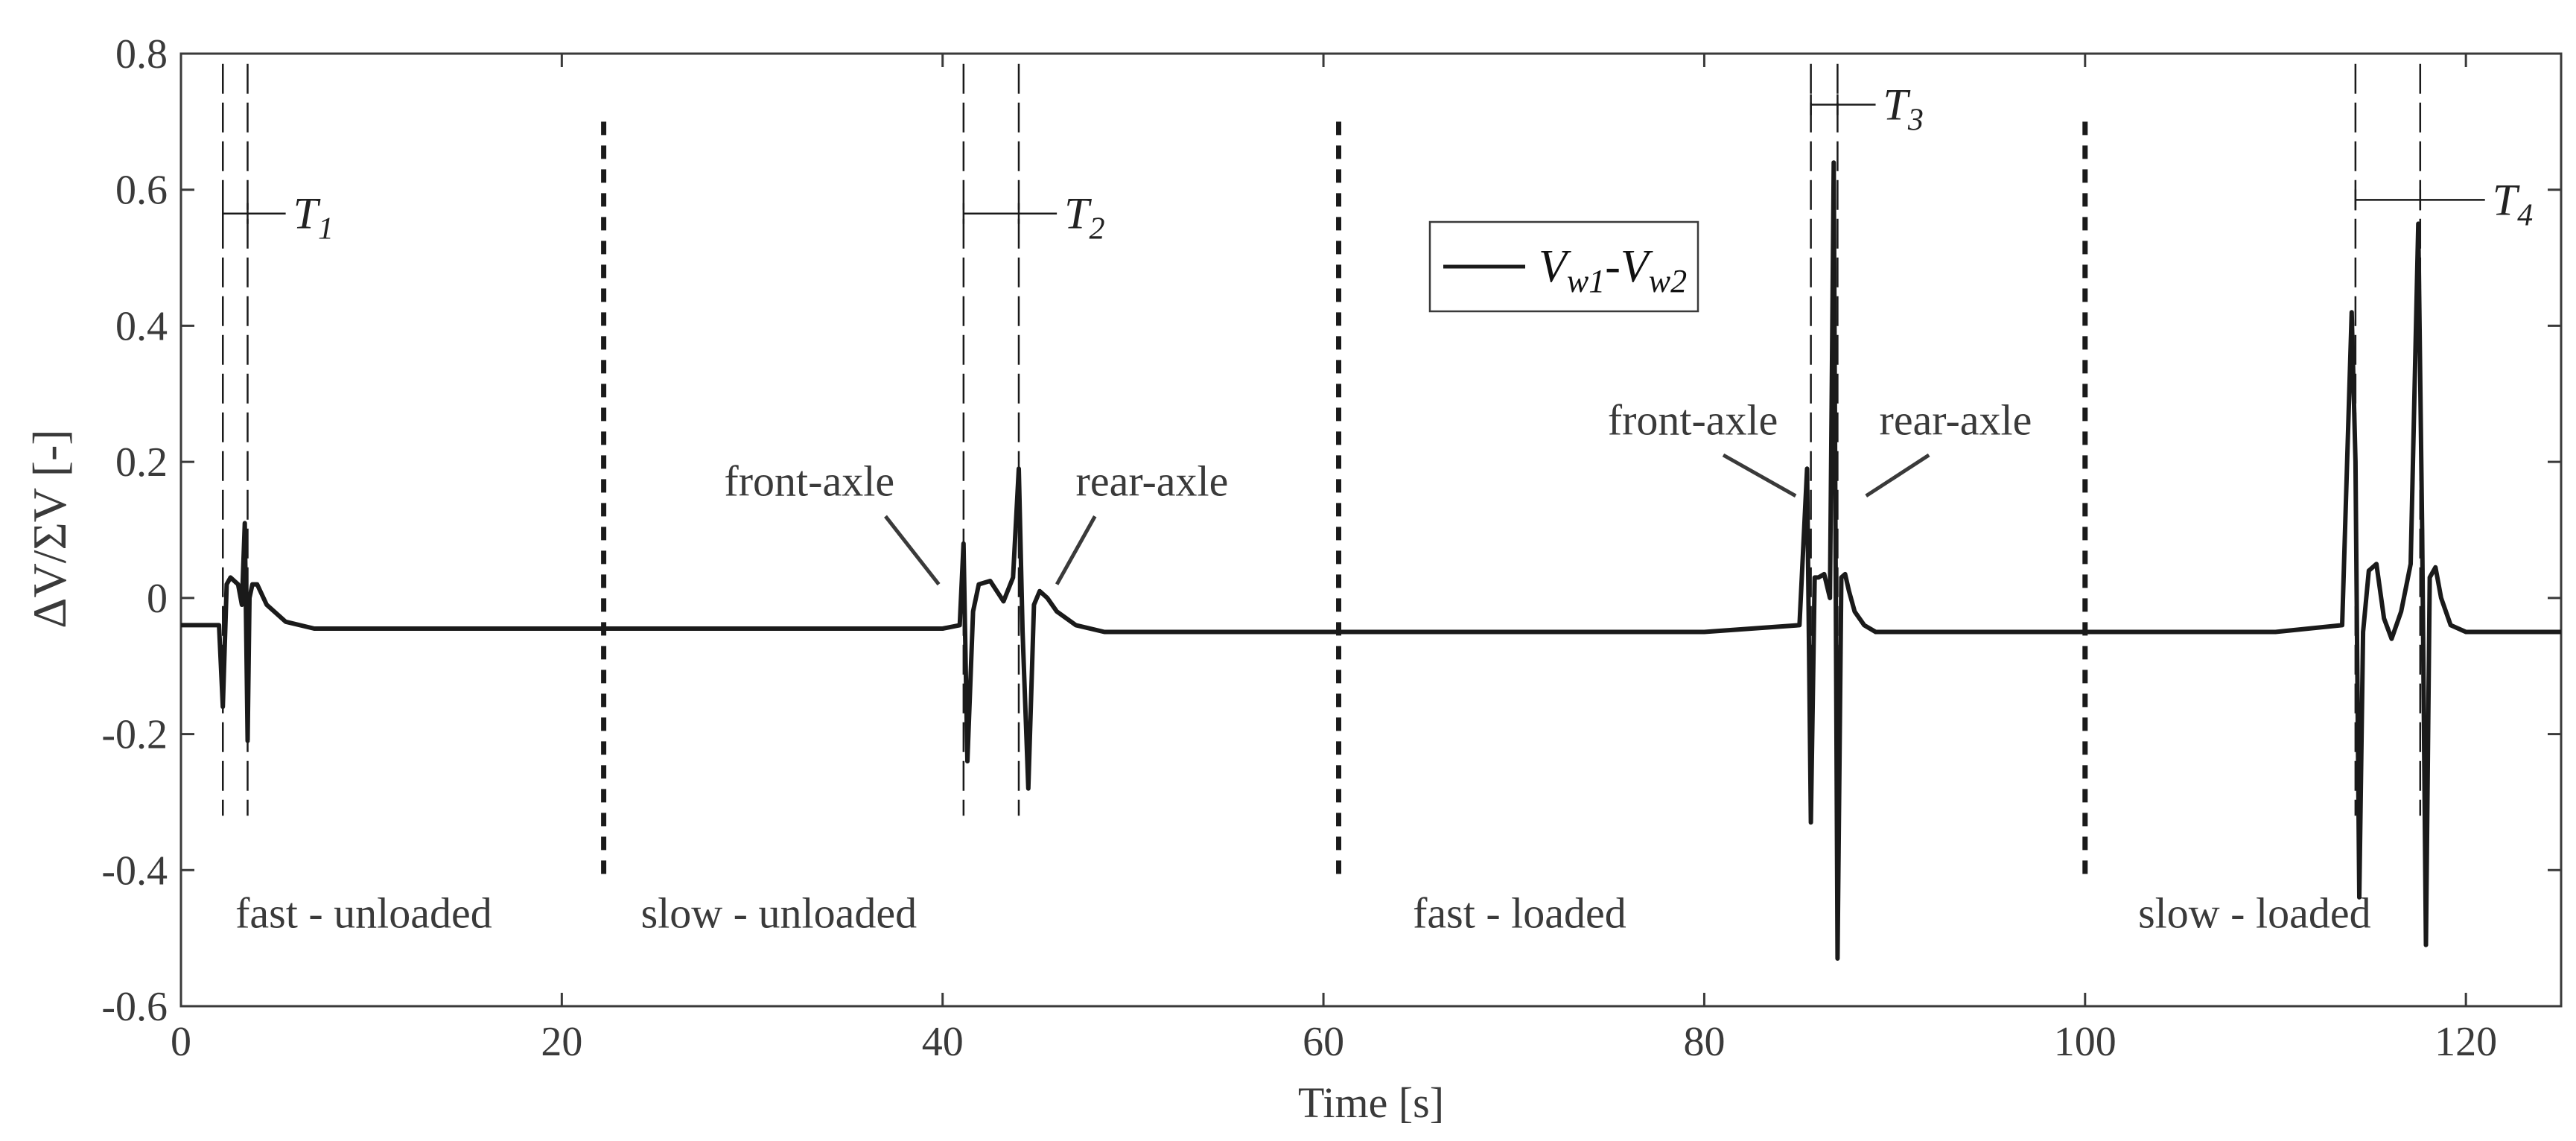 Image resolution: width=2576 pixels, height=1141 pixels. I want to click on x-tick-label: 20, so click(561, 1042).